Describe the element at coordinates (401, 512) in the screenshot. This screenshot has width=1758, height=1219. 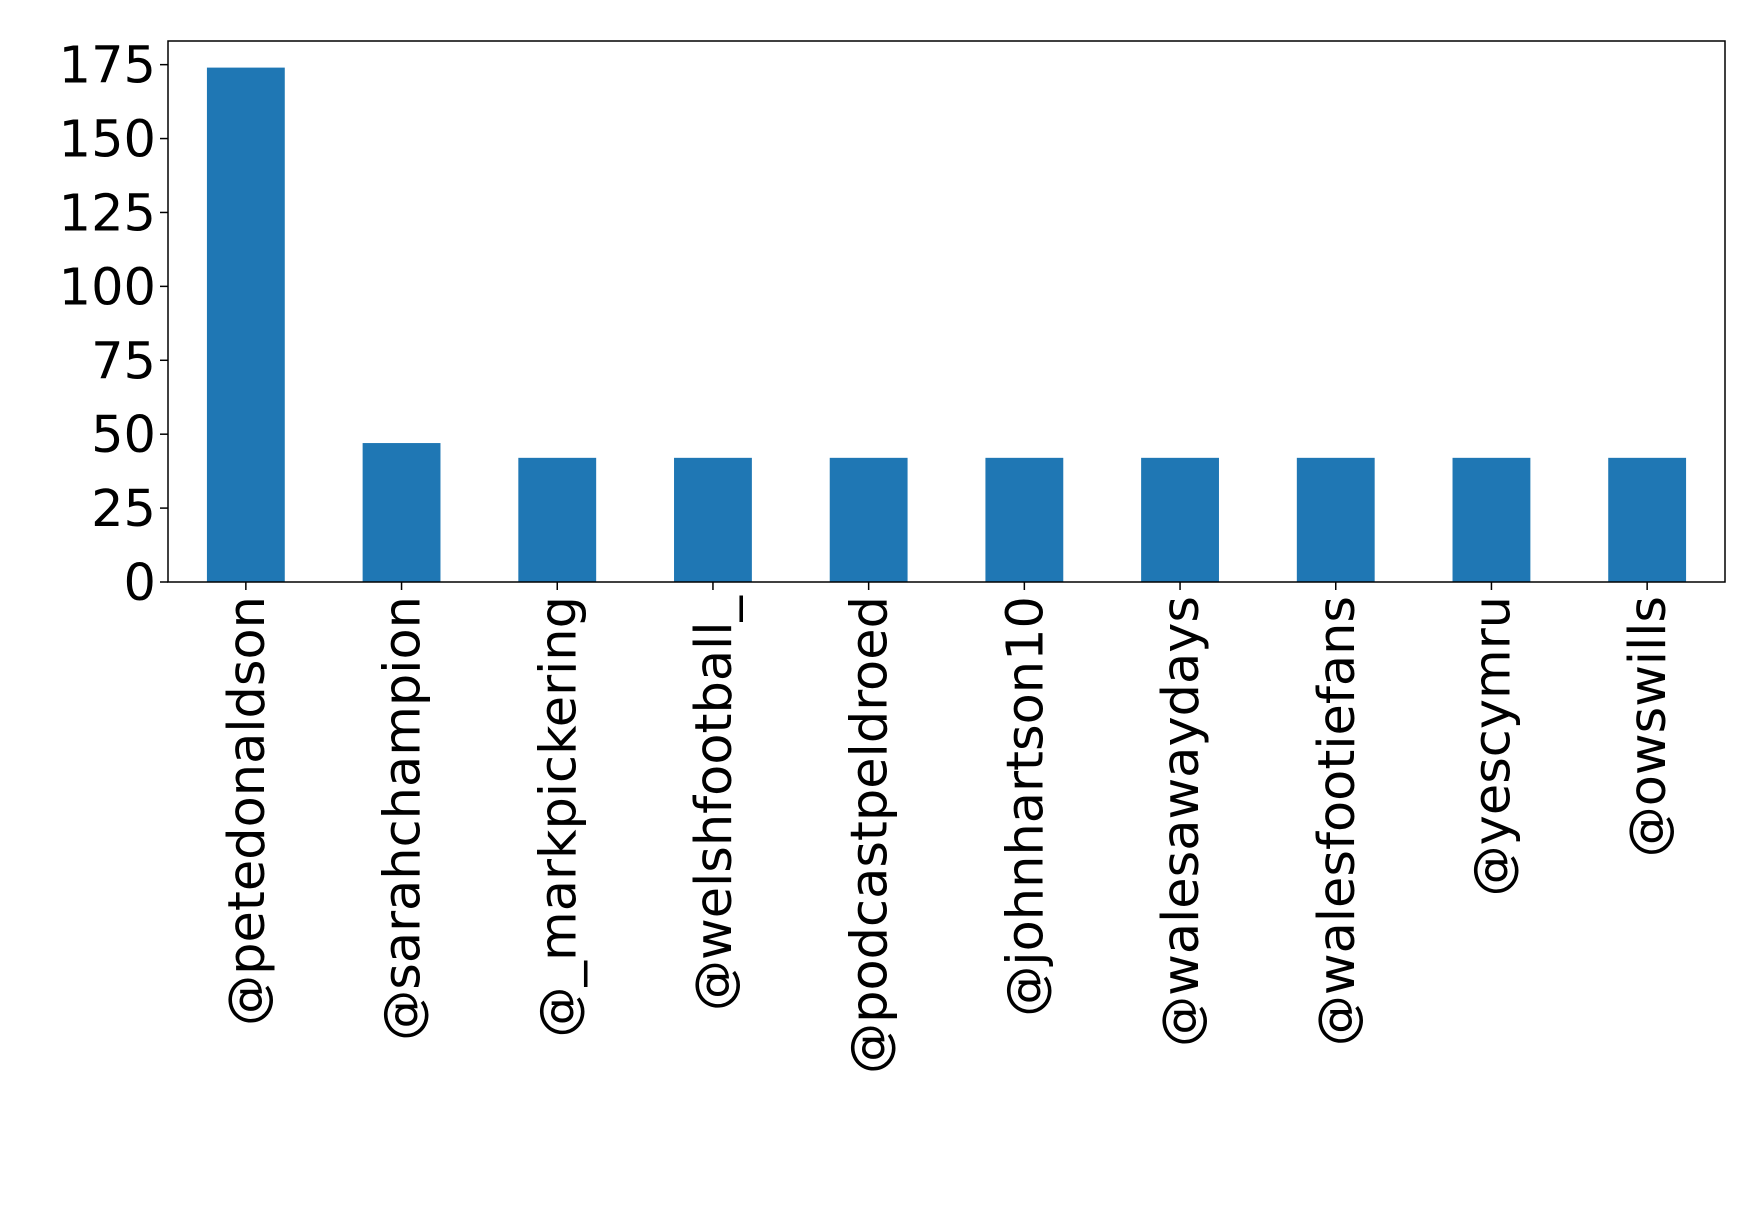
I see `bar-sarahchampion` at that location.